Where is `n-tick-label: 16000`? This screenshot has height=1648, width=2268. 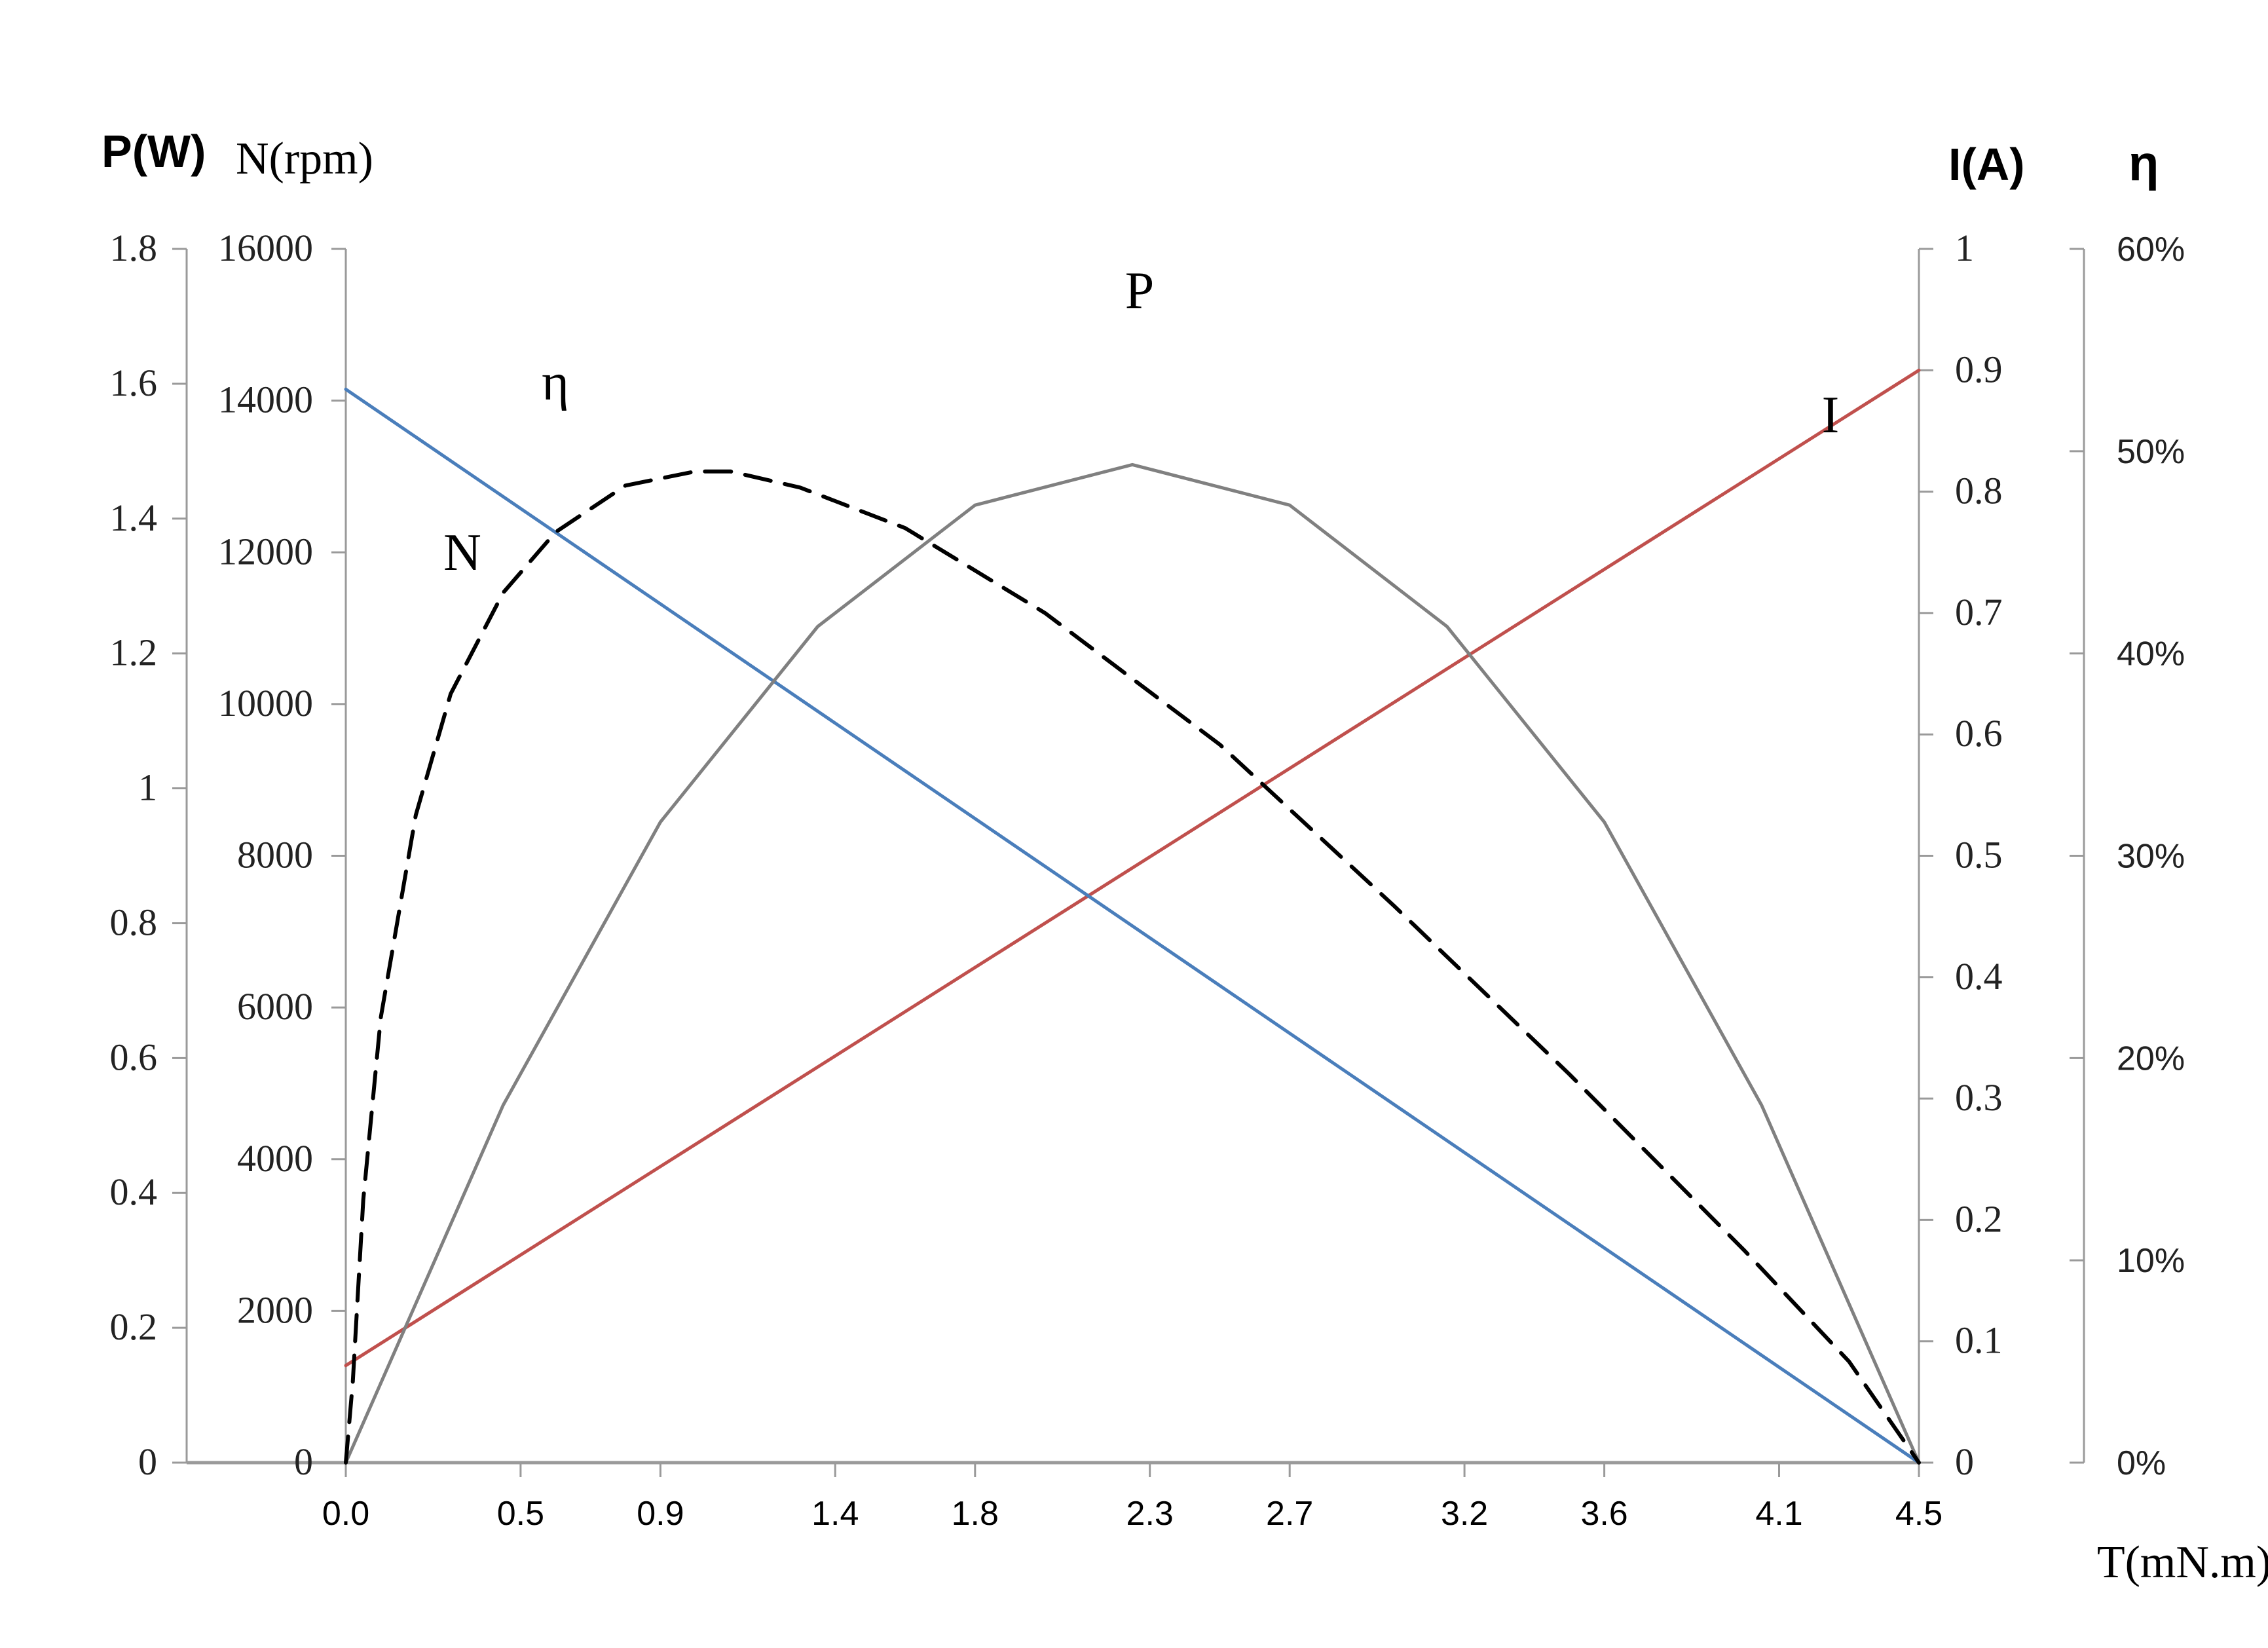 n-tick-label: 16000 is located at coordinates (265, 248).